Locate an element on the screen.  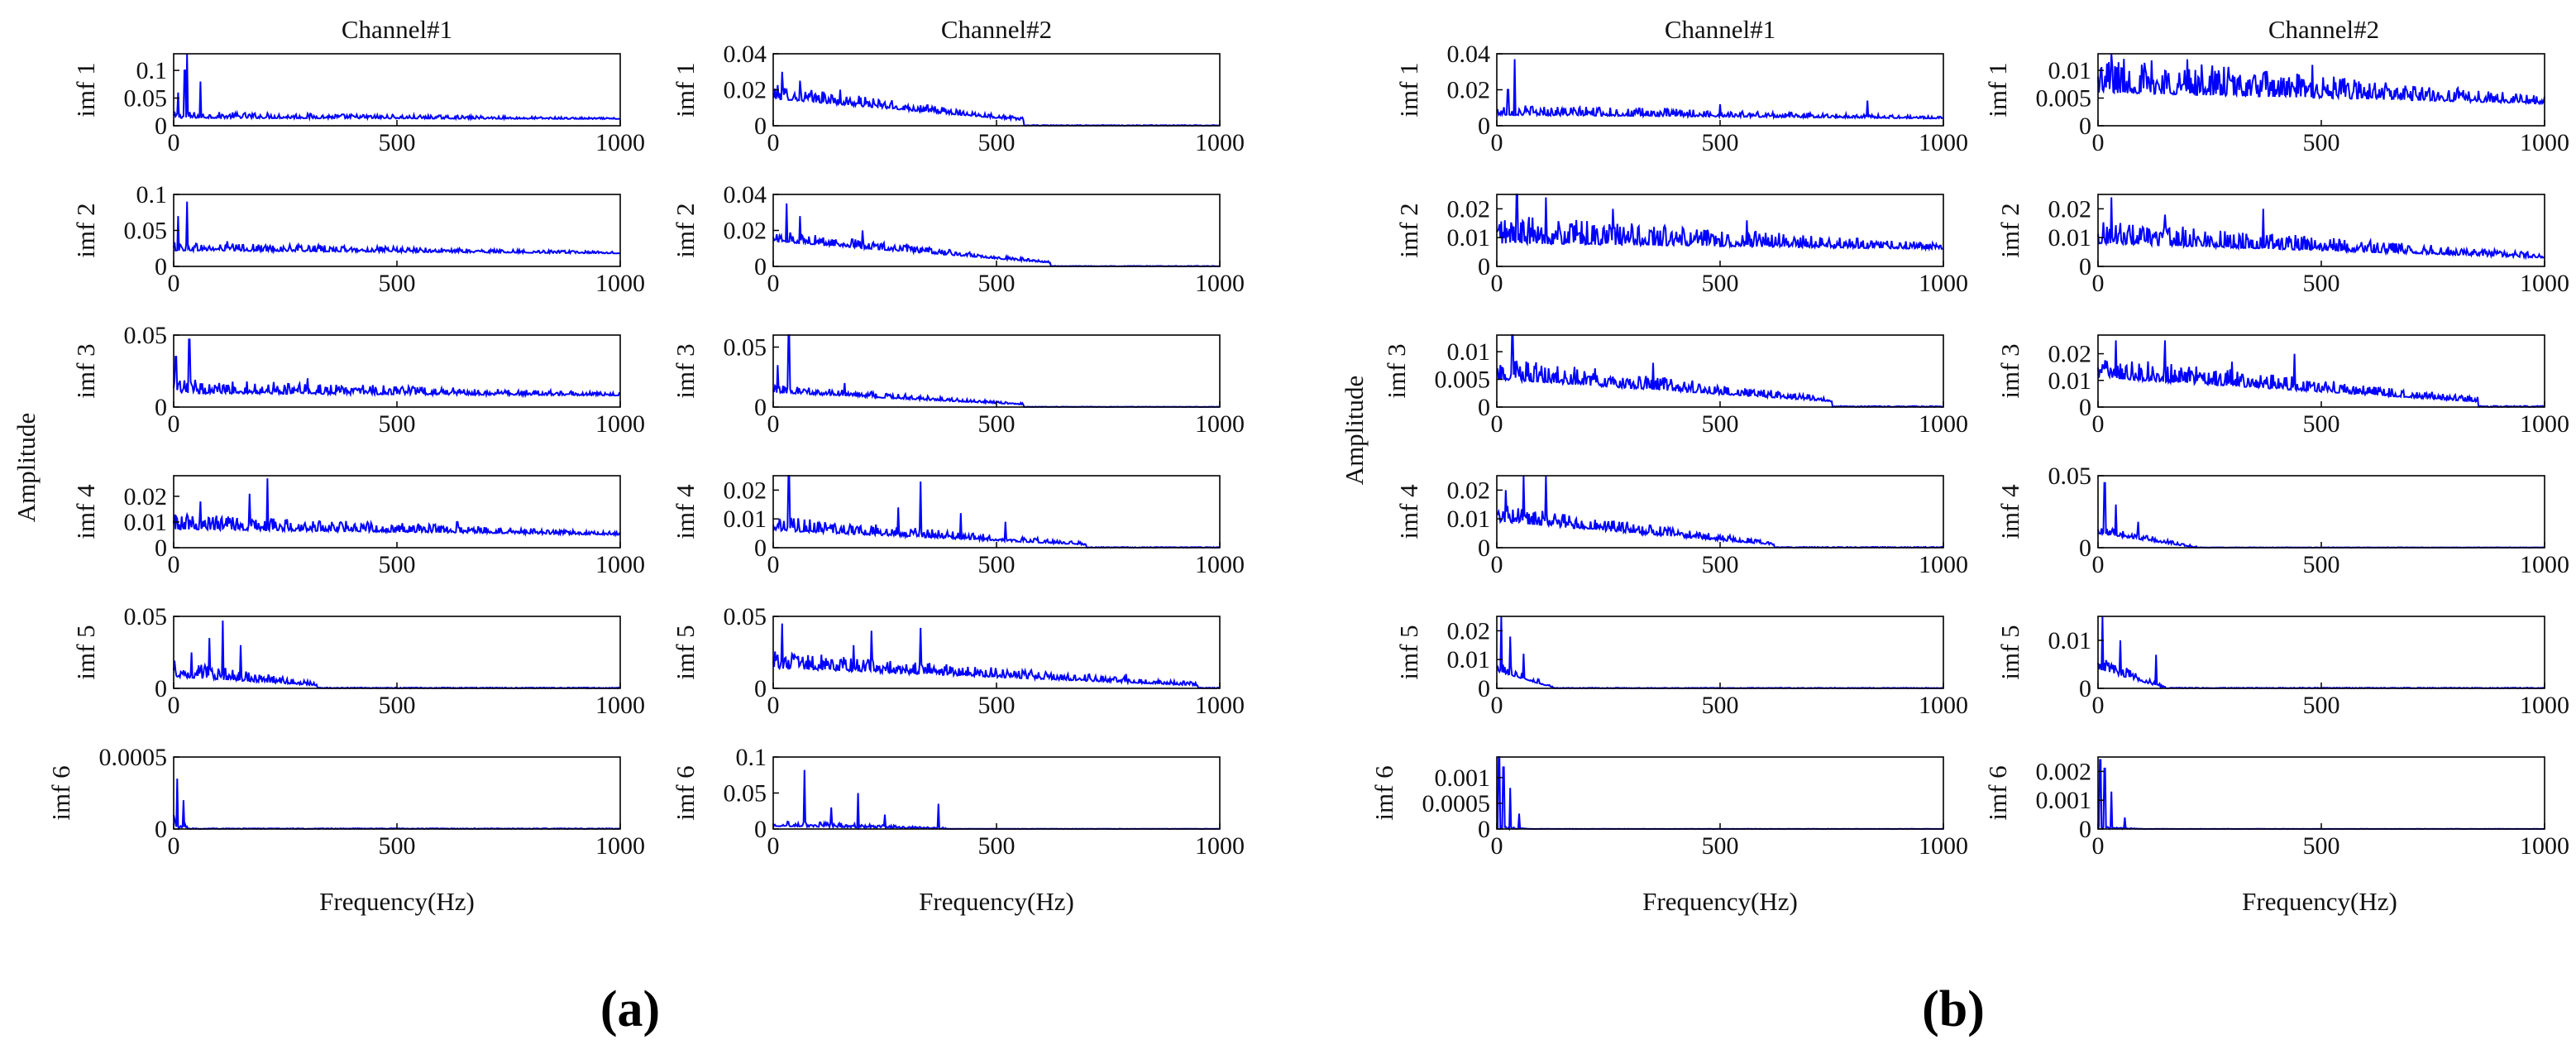
panel-label-a: (a) is located at coordinates (630, 1009).